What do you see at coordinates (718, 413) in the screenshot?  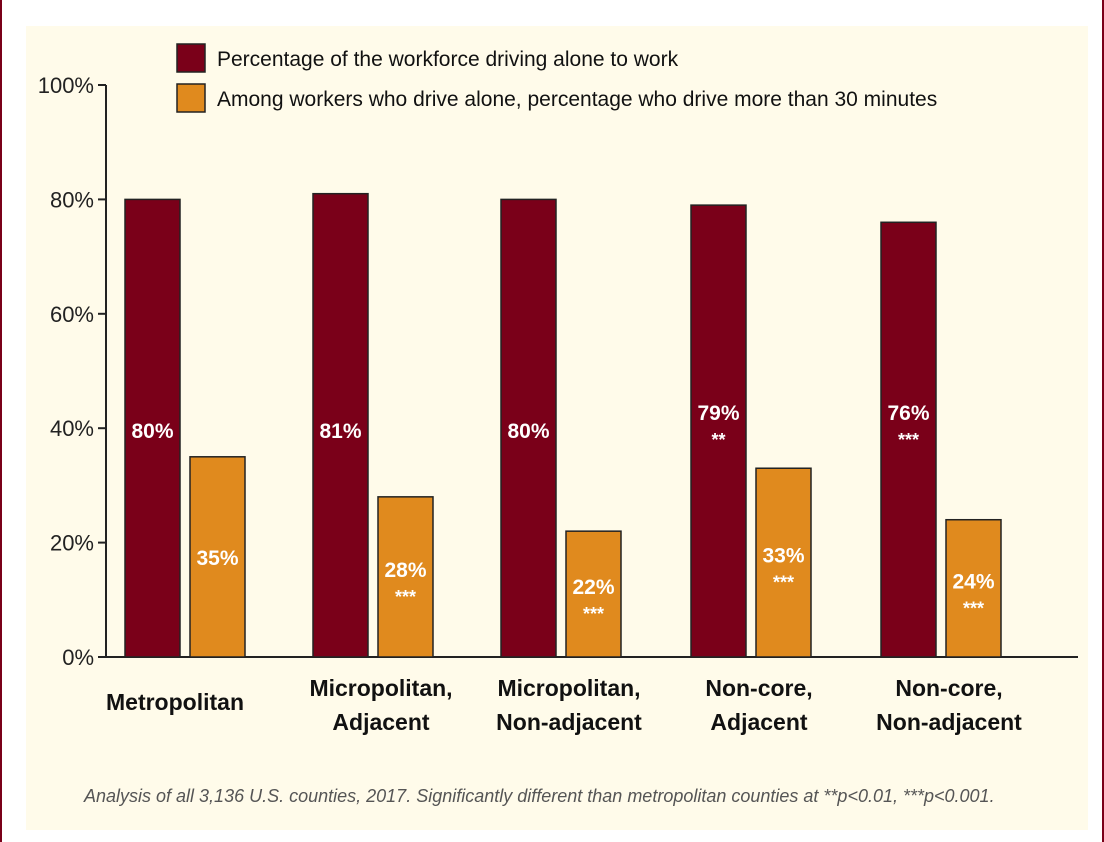 I see `data-label: 79%` at bounding box center [718, 413].